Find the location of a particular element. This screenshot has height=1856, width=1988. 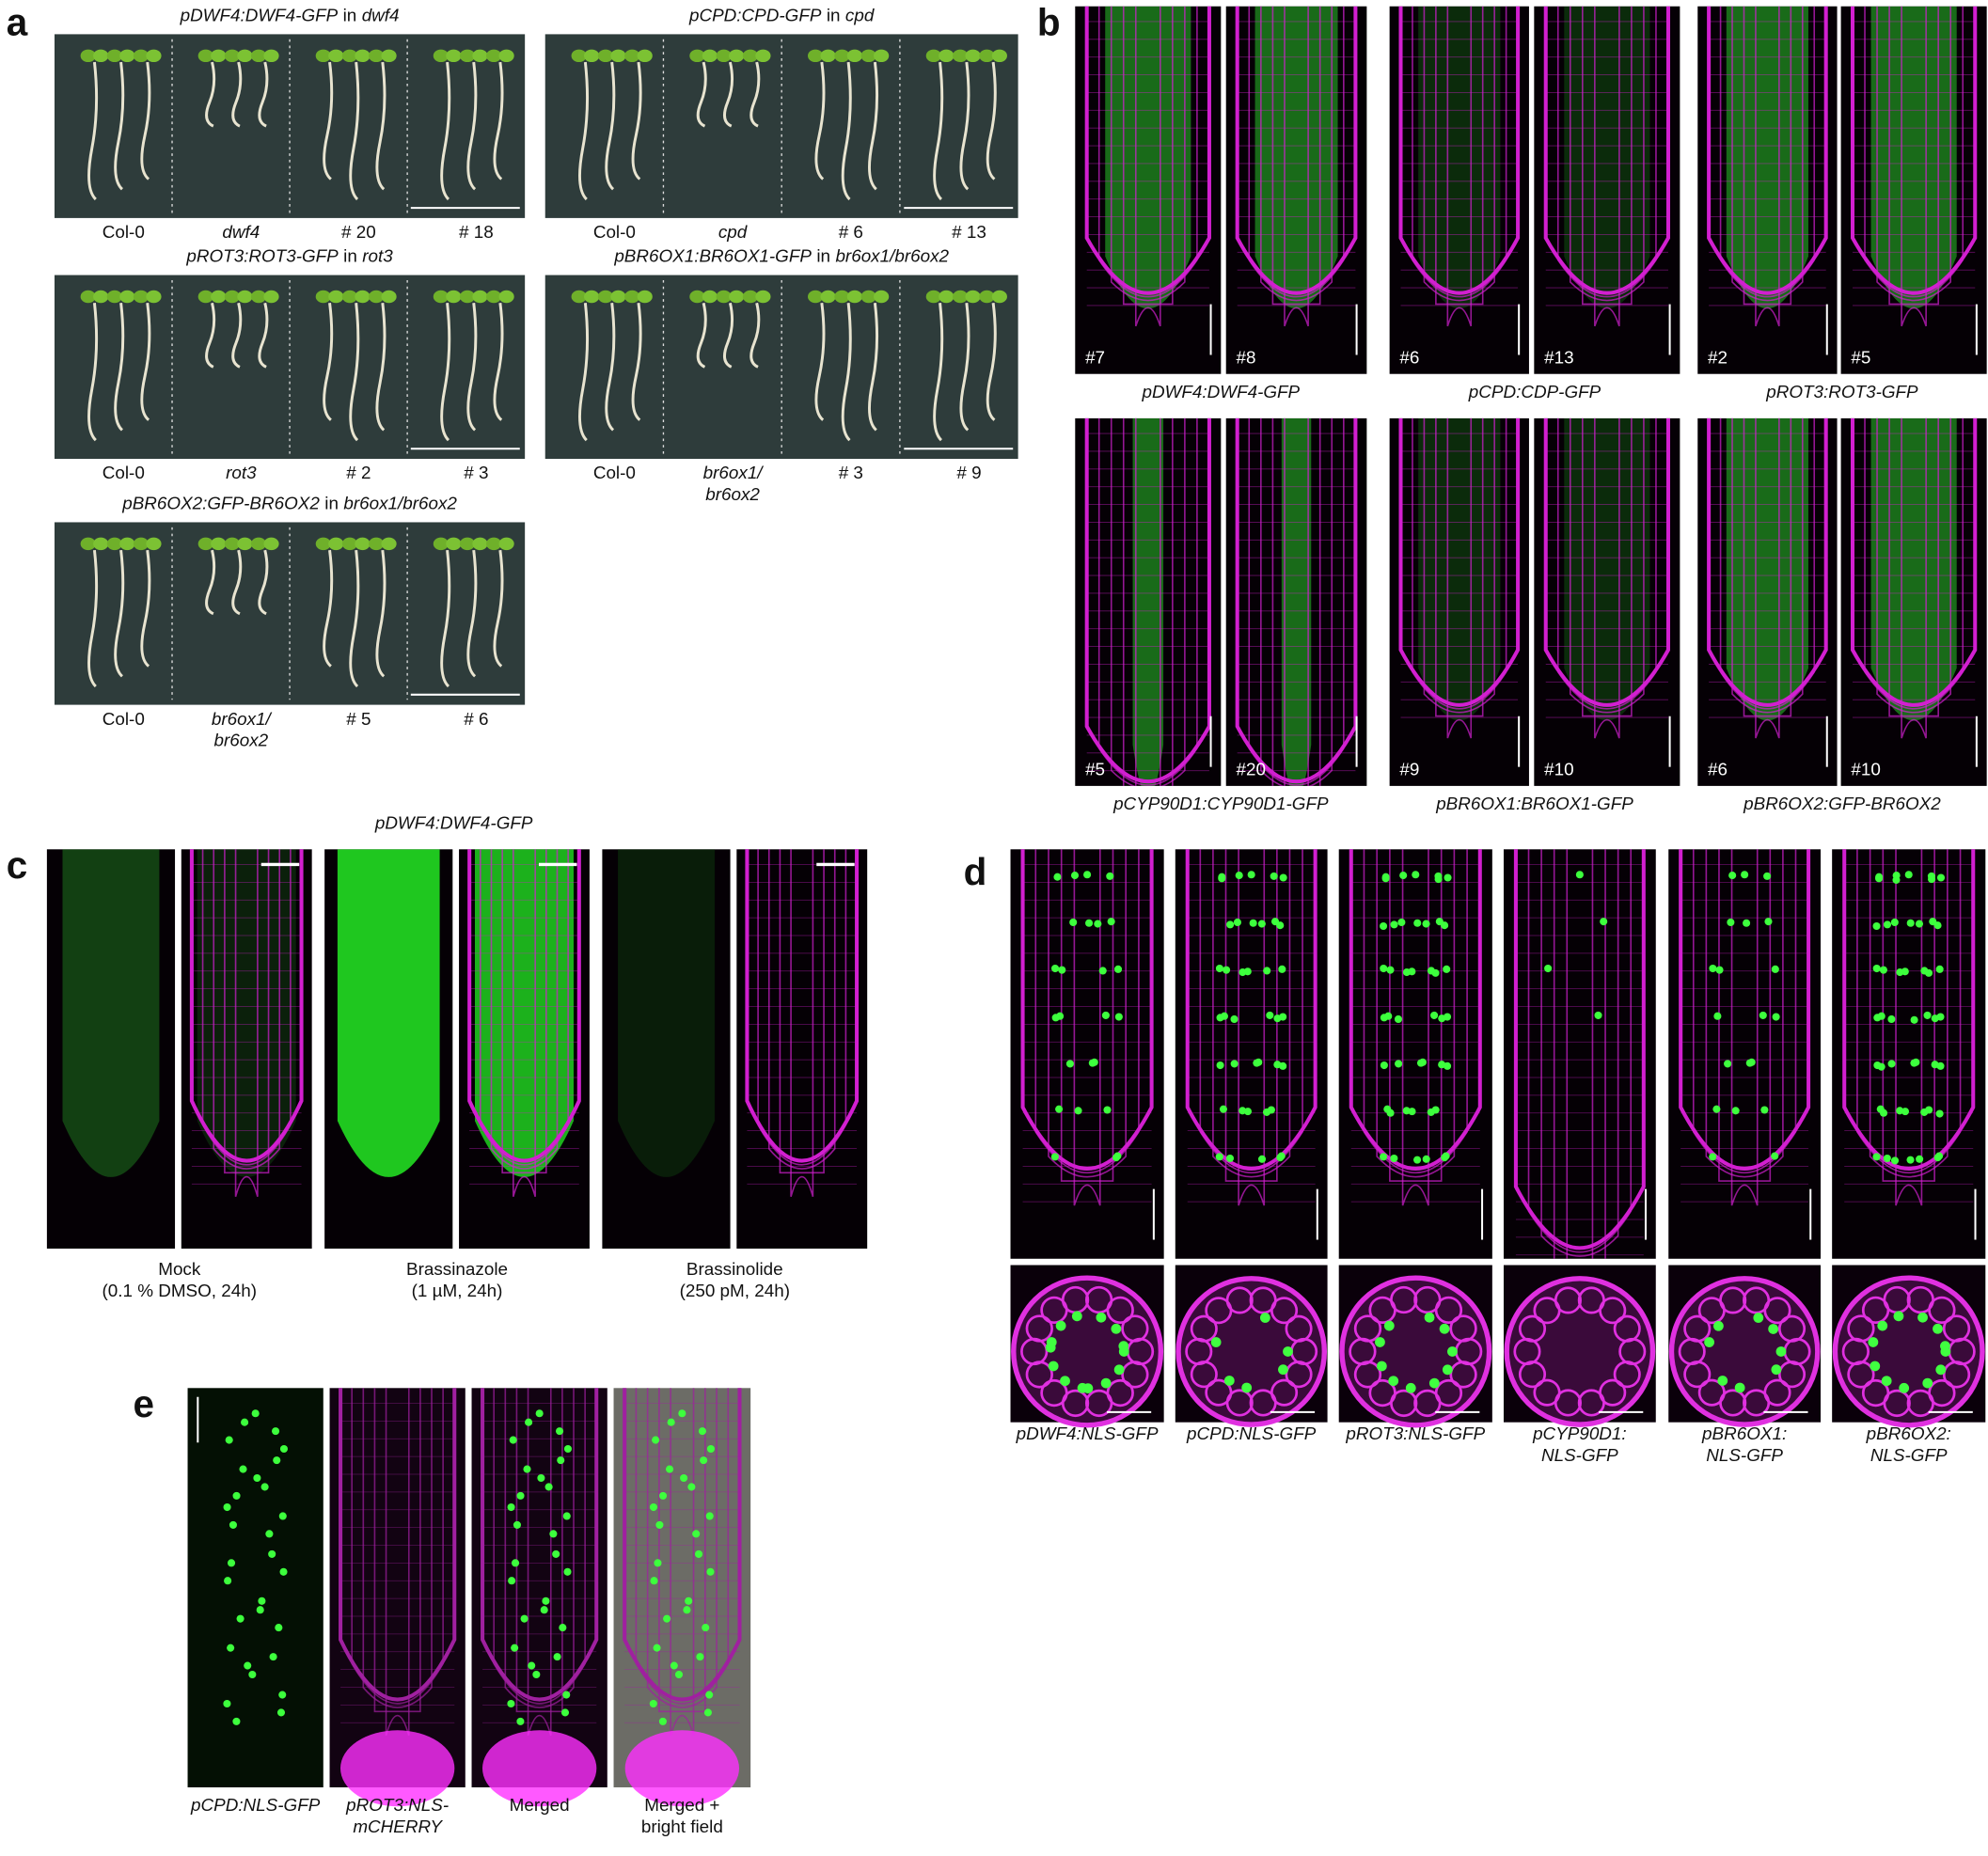

micrograph is located at coordinates (1415, 1054).